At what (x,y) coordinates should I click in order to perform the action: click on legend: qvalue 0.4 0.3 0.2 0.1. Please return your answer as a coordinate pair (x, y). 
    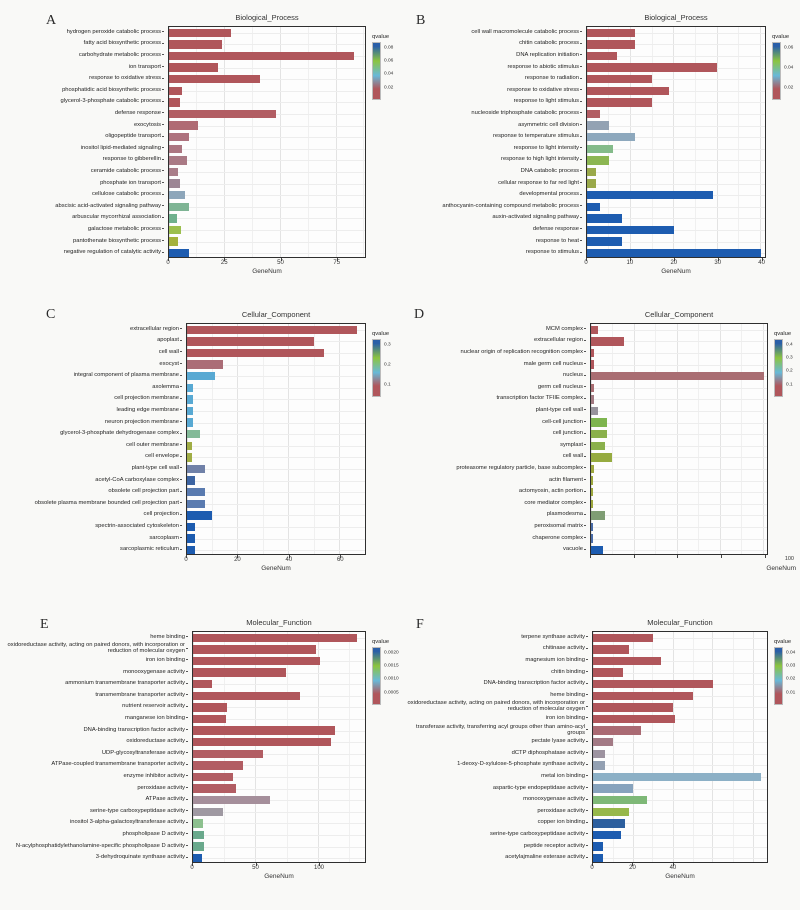
    Looking at the image, I should click on (784, 439).